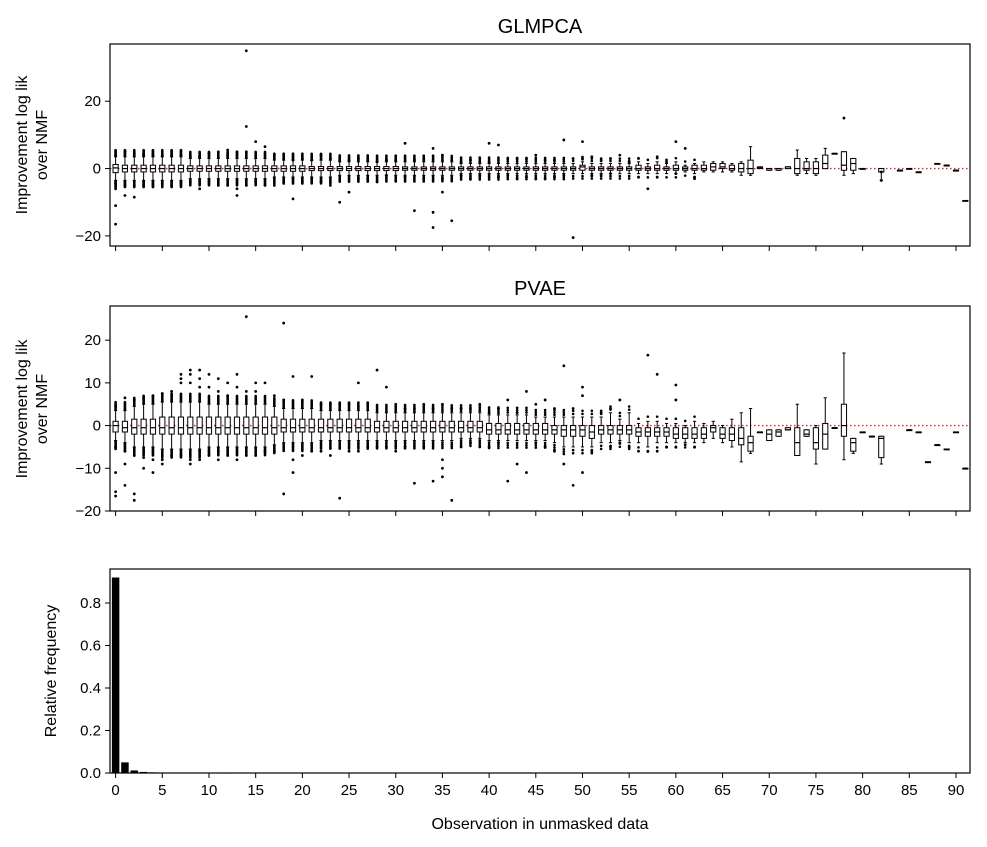  What do you see at coordinates (349, 174) in the screenshot?
I see `boxplot-glmpca-x25` at bounding box center [349, 174].